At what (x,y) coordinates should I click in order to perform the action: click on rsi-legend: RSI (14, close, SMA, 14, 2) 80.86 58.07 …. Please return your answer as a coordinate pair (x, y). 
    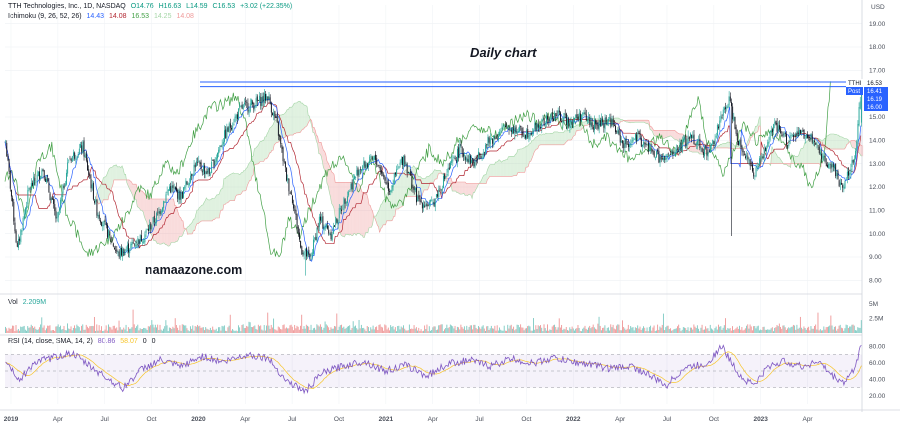
    Looking at the image, I should click on (83, 341).